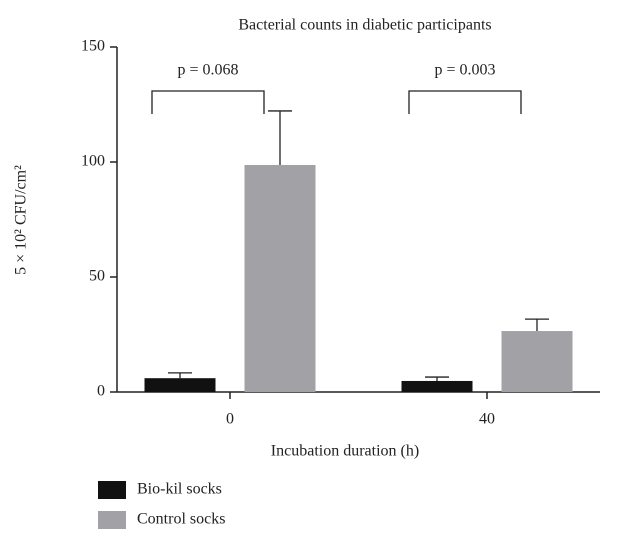  What do you see at coordinates (345, 451) in the screenshot?
I see `x-axis-label: Incubation duration (h)` at bounding box center [345, 451].